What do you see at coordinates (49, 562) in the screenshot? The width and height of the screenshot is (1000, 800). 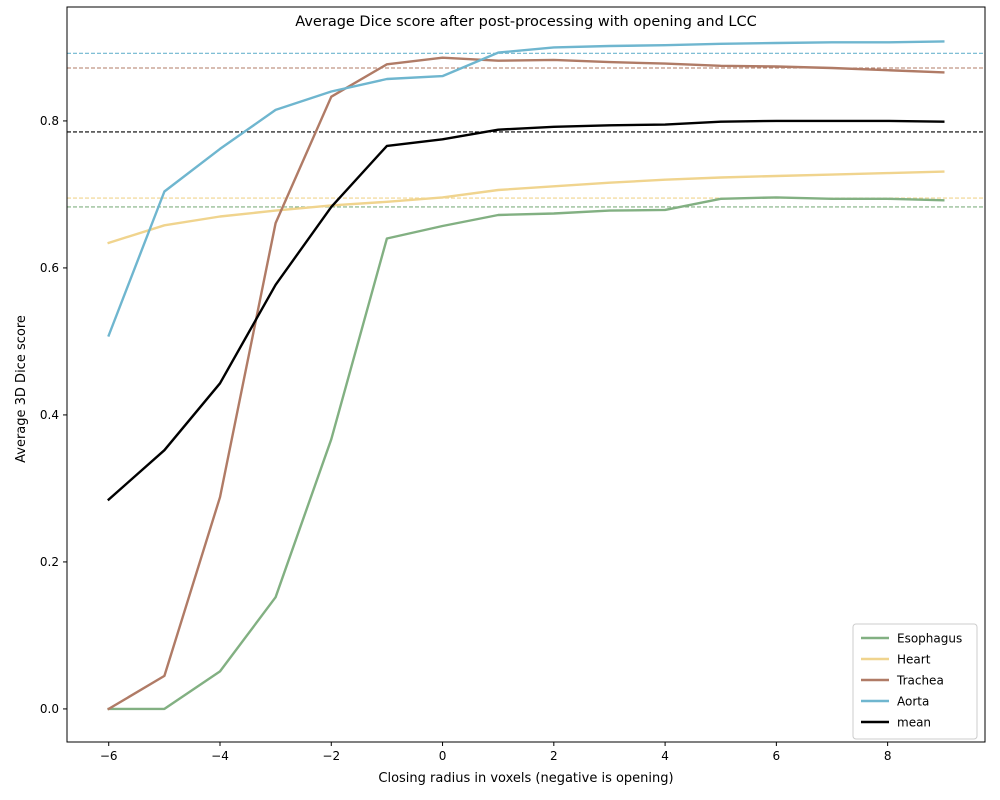 I see `y-tick-label: 0.2` at bounding box center [49, 562].